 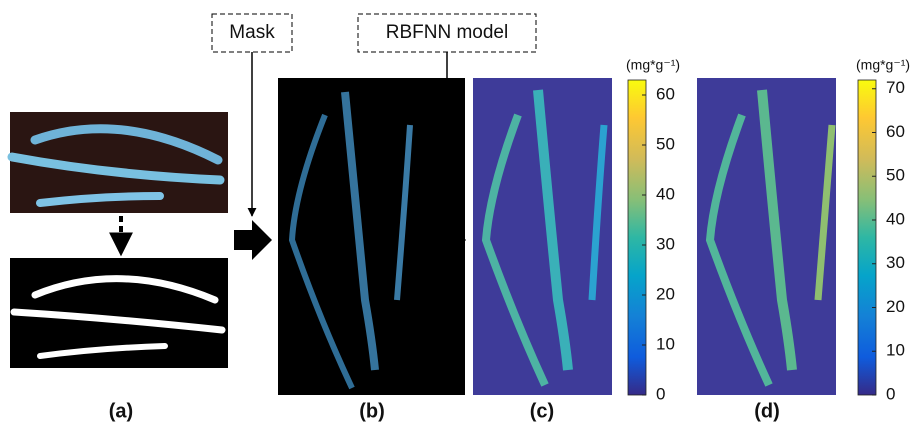 I want to click on step-label: Mask, so click(x=252, y=32).